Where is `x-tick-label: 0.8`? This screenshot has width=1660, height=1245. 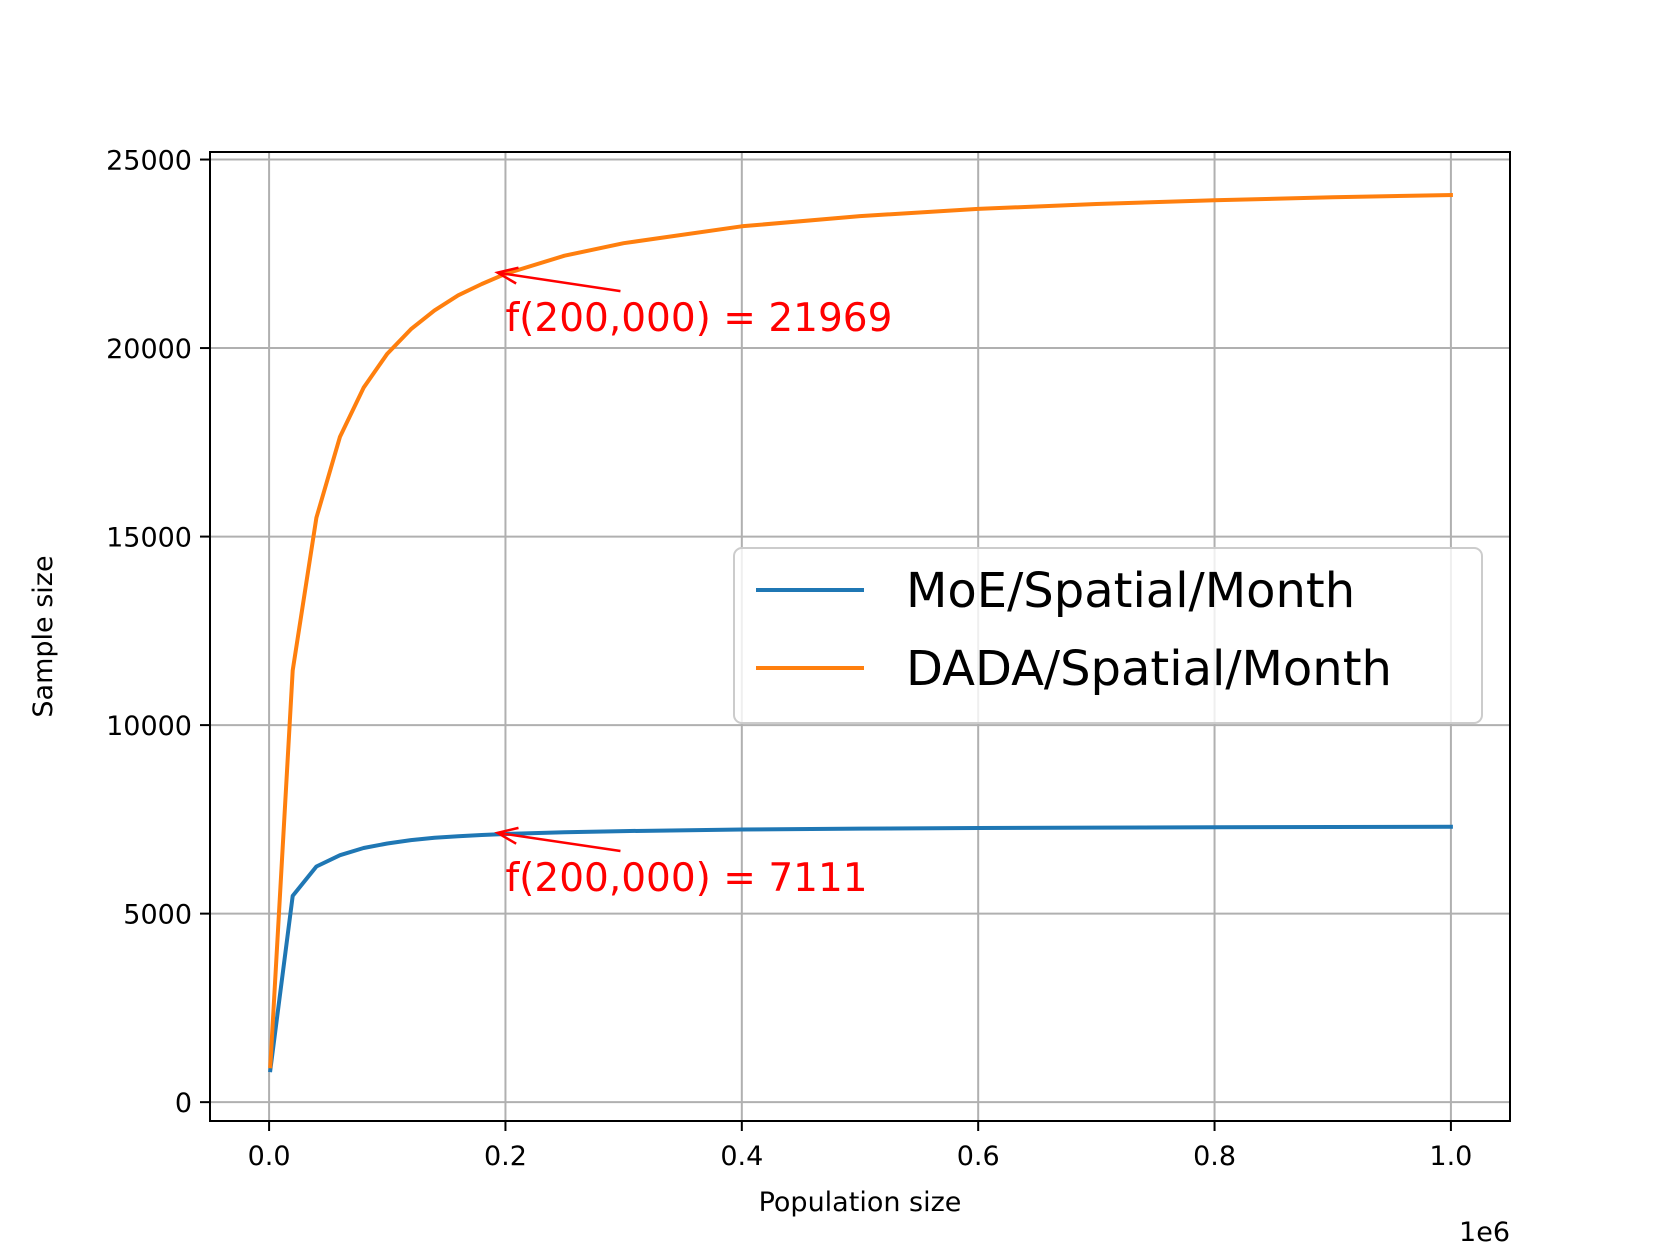
x-tick-label: 0.8 is located at coordinates (1214, 1156).